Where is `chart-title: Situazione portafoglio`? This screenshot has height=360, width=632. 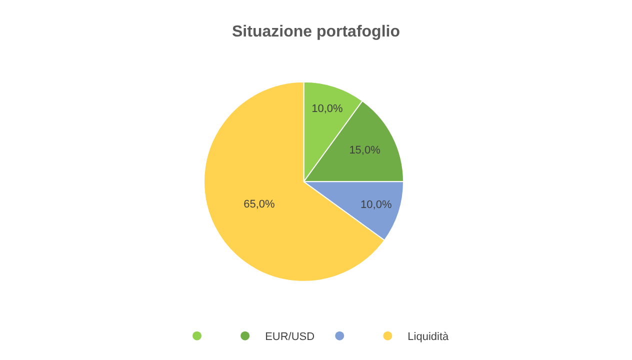 chart-title: Situazione portafoglio is located at coordinates (316, 31).